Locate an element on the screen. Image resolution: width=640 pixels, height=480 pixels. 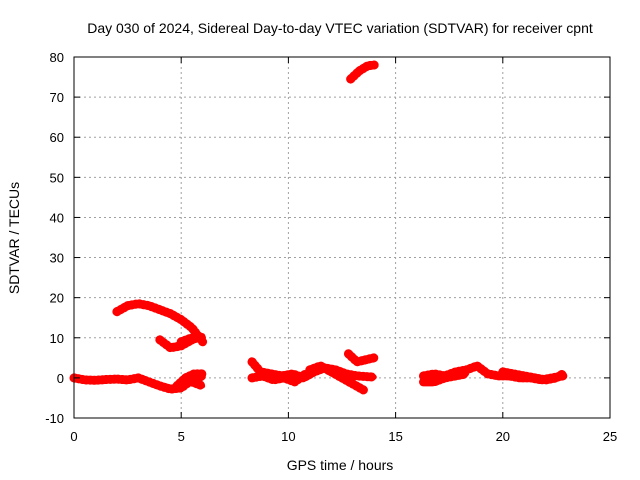
y-tick-label: 50 is located at coordinates (57, 177).